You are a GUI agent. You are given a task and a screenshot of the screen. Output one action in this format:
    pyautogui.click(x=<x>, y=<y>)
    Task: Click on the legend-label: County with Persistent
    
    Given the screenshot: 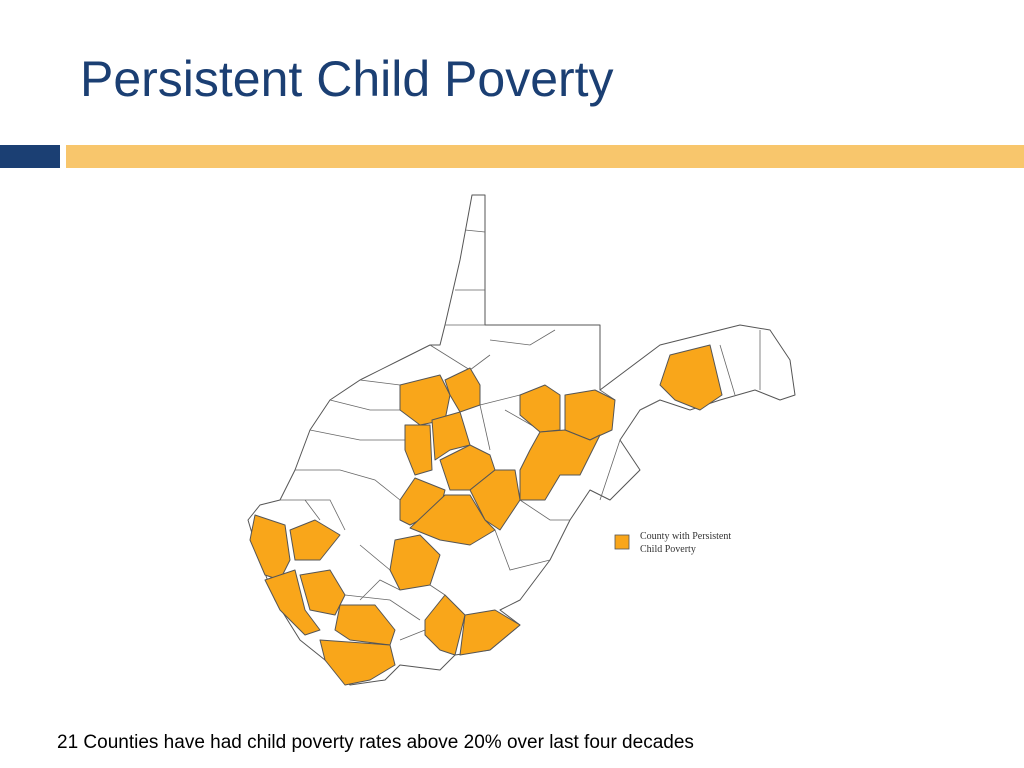 What is the action you would take?
    pyautogui.click(x=685, y=536)
    